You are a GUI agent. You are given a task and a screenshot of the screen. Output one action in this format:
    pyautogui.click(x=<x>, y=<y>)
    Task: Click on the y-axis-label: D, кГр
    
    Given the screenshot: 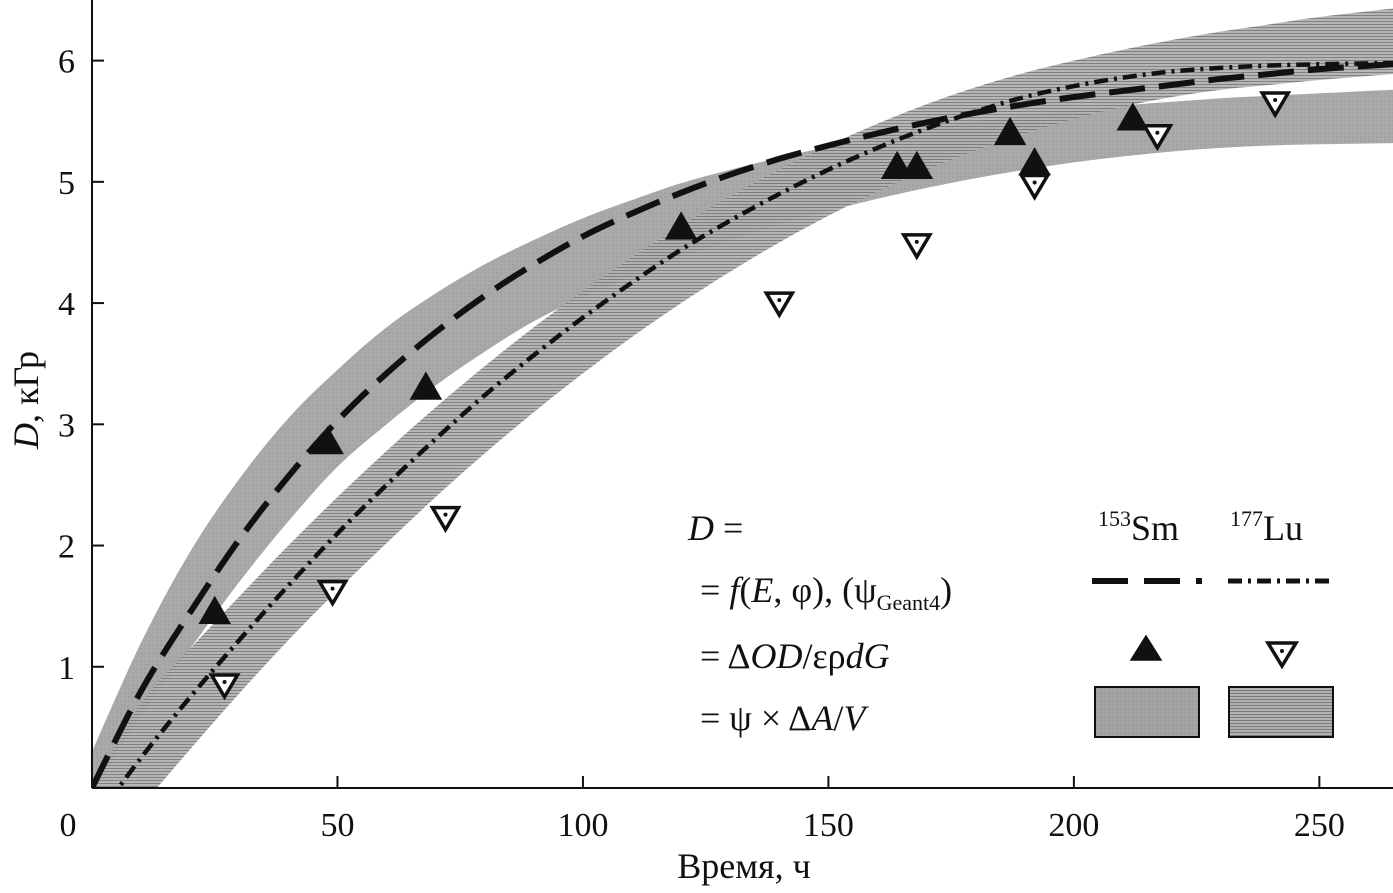 What is the action you would take?
    pyautogui.click(x=26, y=400)
    